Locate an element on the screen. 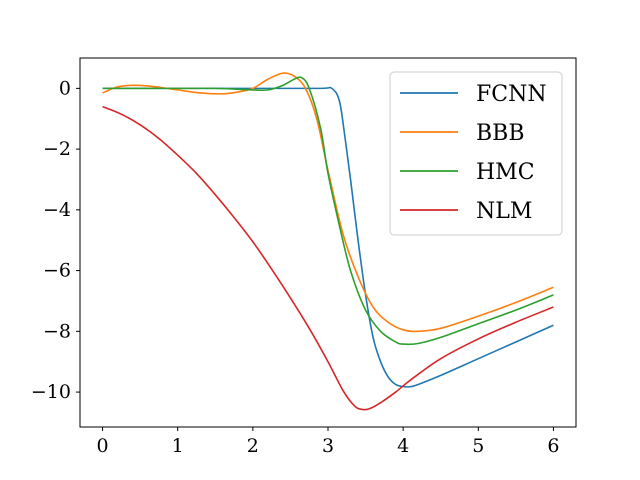 The height and width of the screenshot is (480, 640). x-tick-label: 6 is located at coordinates (553, 446).